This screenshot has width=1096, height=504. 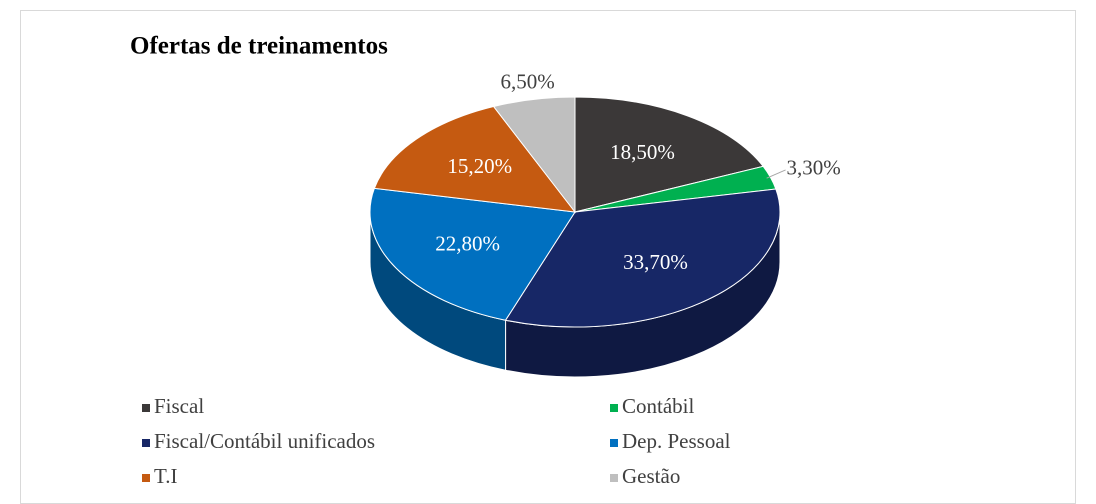 What do you see at coordinates (776, 174) in the screenshot?
I see `leader-line` at bounding box center [776, 174].